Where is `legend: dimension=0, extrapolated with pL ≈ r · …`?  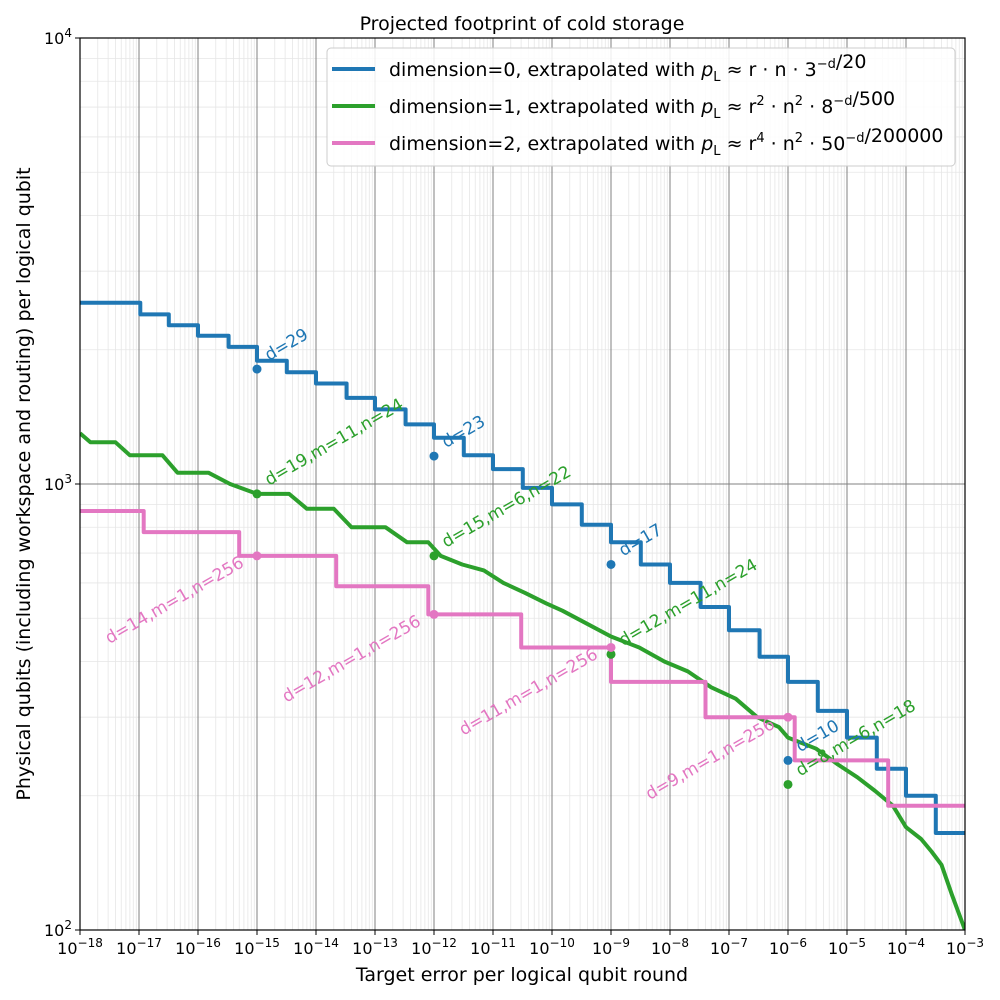 legend: dimension=0, extrapolated with pL ≈ r · … is located at coordinates (641, 107).